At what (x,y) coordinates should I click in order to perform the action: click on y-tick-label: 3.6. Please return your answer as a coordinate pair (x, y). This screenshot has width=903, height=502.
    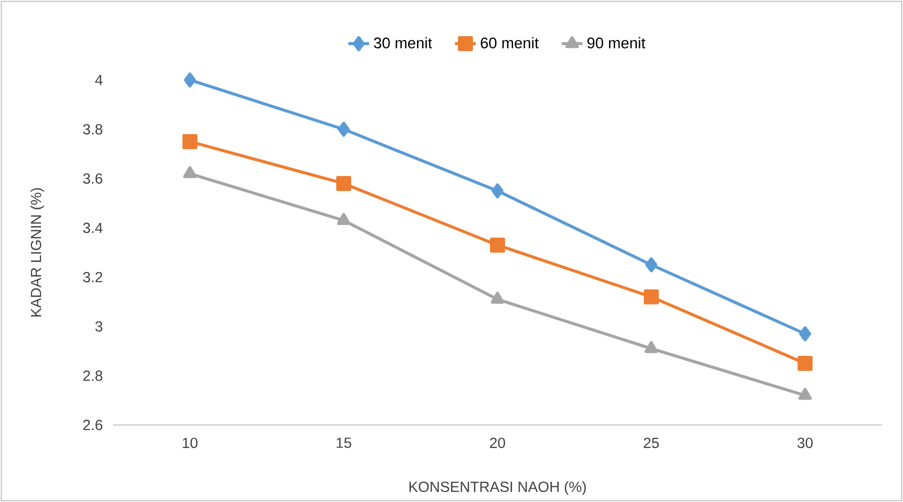
    Looking at the image, I should click on (92, 178).